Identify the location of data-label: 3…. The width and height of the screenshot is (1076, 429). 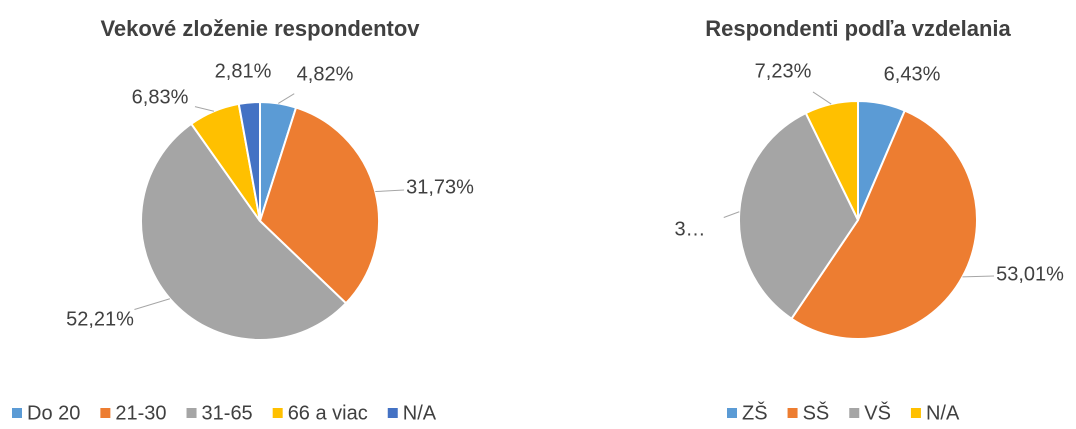
(689, 229).